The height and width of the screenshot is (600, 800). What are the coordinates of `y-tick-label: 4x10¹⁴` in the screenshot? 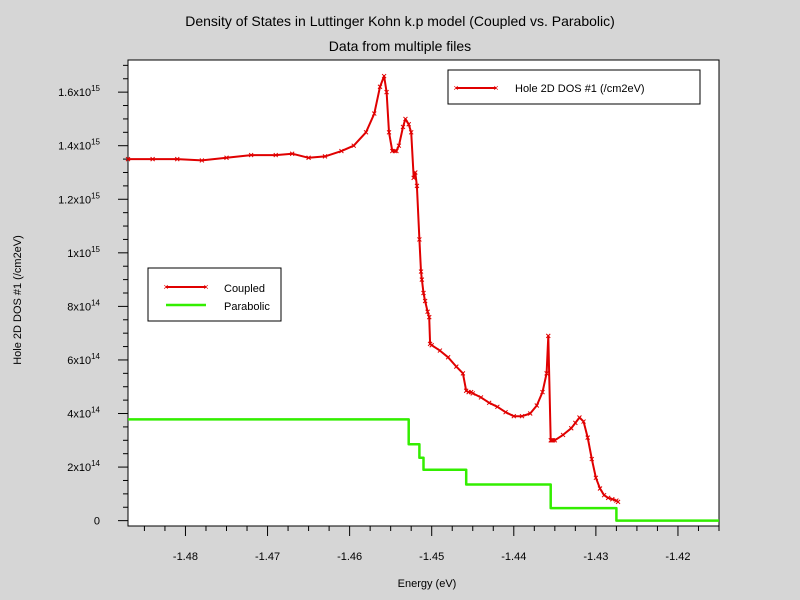 It's located at (83, 413).